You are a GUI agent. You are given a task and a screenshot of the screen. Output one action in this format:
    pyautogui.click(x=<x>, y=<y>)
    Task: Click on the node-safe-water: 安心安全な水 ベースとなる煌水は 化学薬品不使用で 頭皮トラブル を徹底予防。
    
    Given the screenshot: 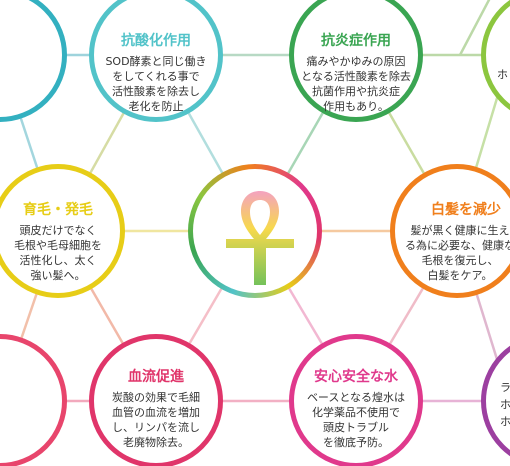 What is the action you would take?
    pyautogui.click(x=356, y=400)
    